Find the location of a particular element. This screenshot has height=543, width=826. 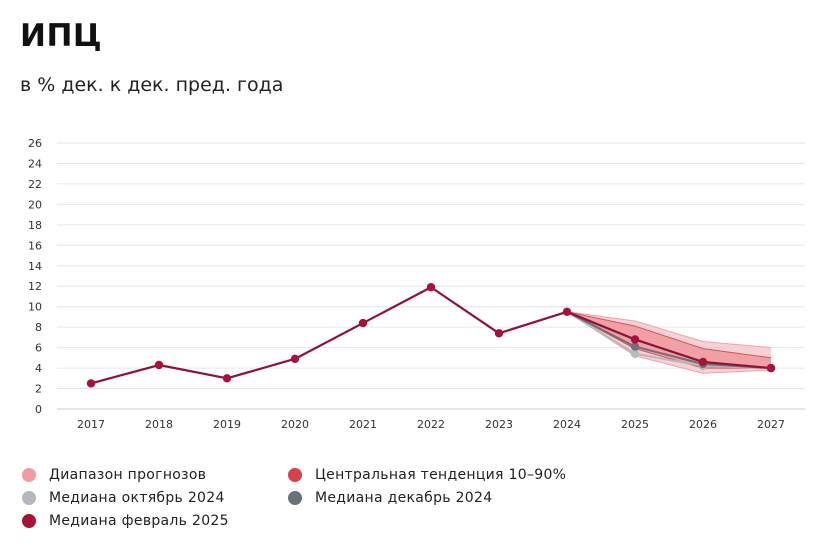

point-history-2023 is located at coordinates (499, 333).